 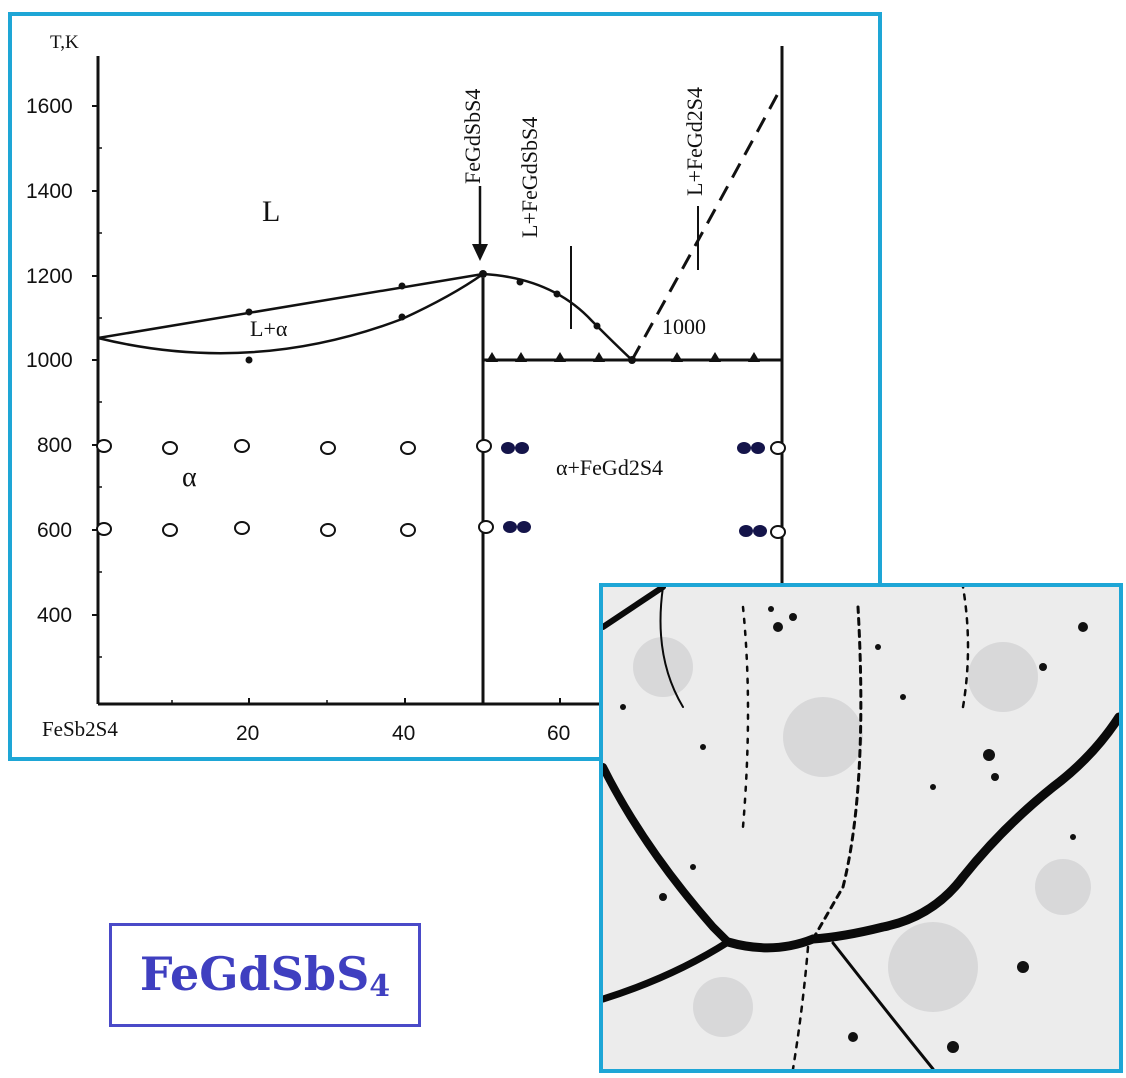 I want to click on l-fegd2s4-label: L+FeGd2S4, so click(x=694, y=141).